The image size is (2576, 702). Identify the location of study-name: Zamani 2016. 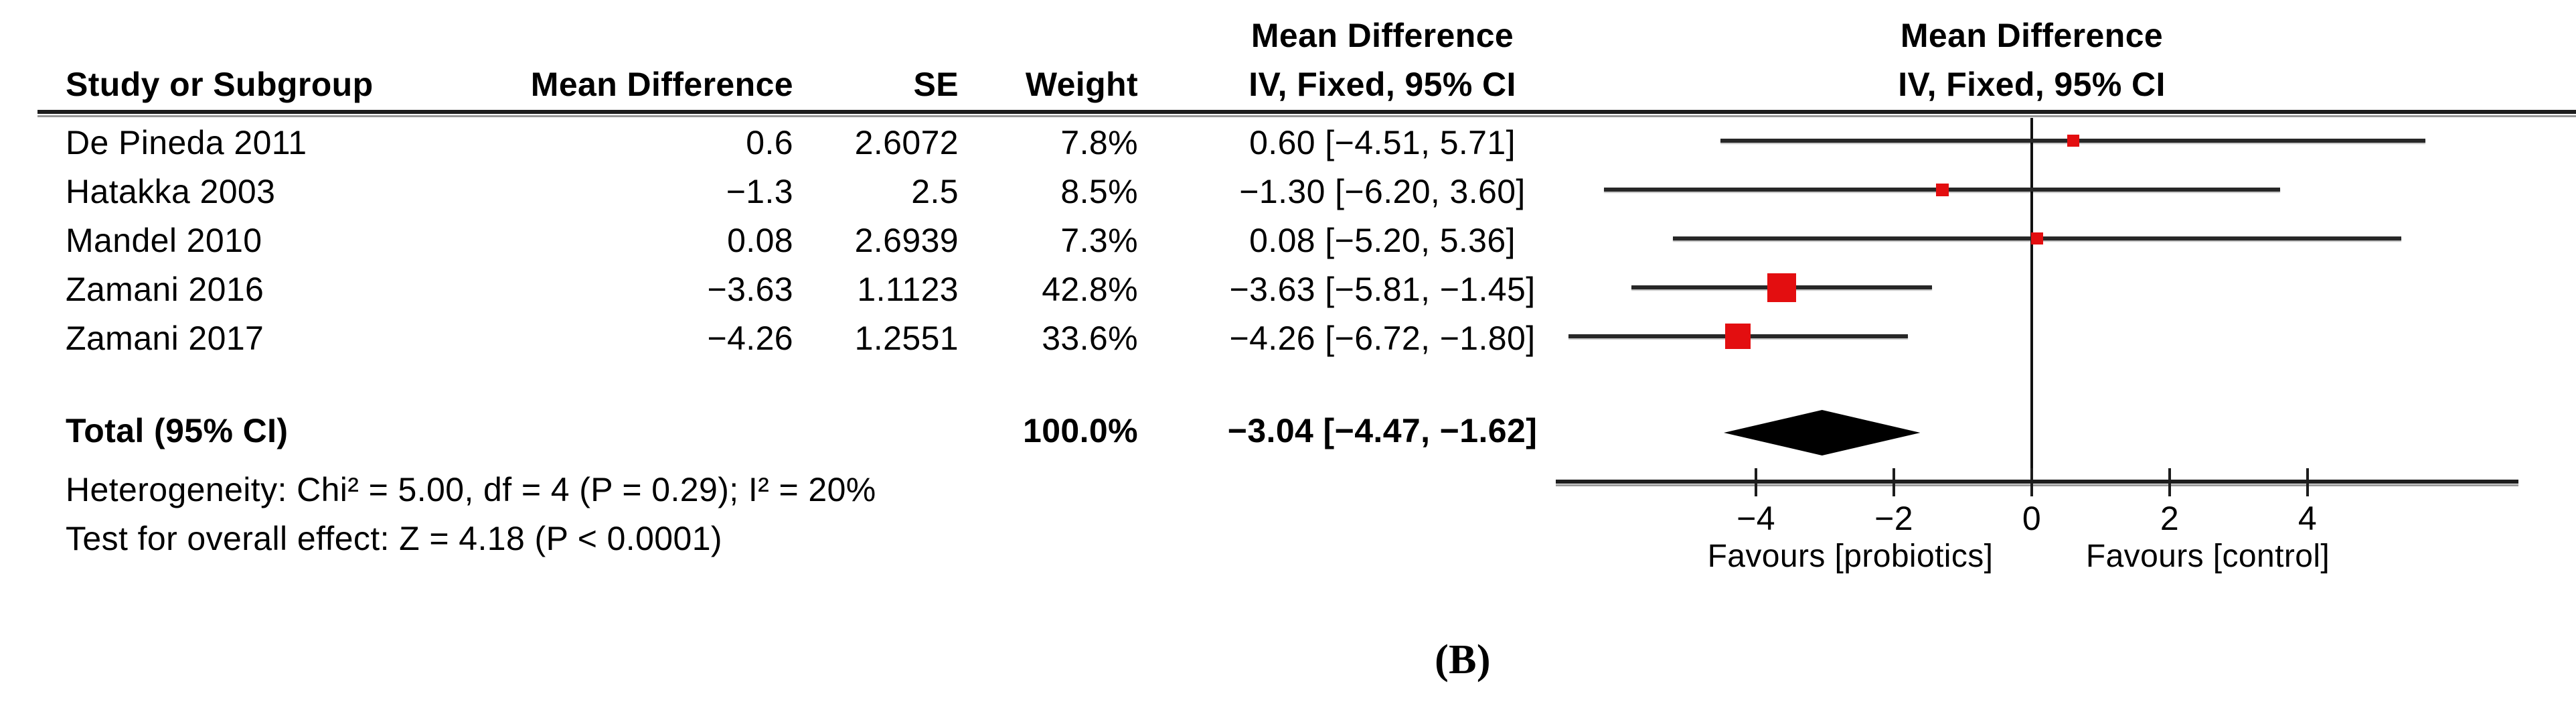
(165, 289).